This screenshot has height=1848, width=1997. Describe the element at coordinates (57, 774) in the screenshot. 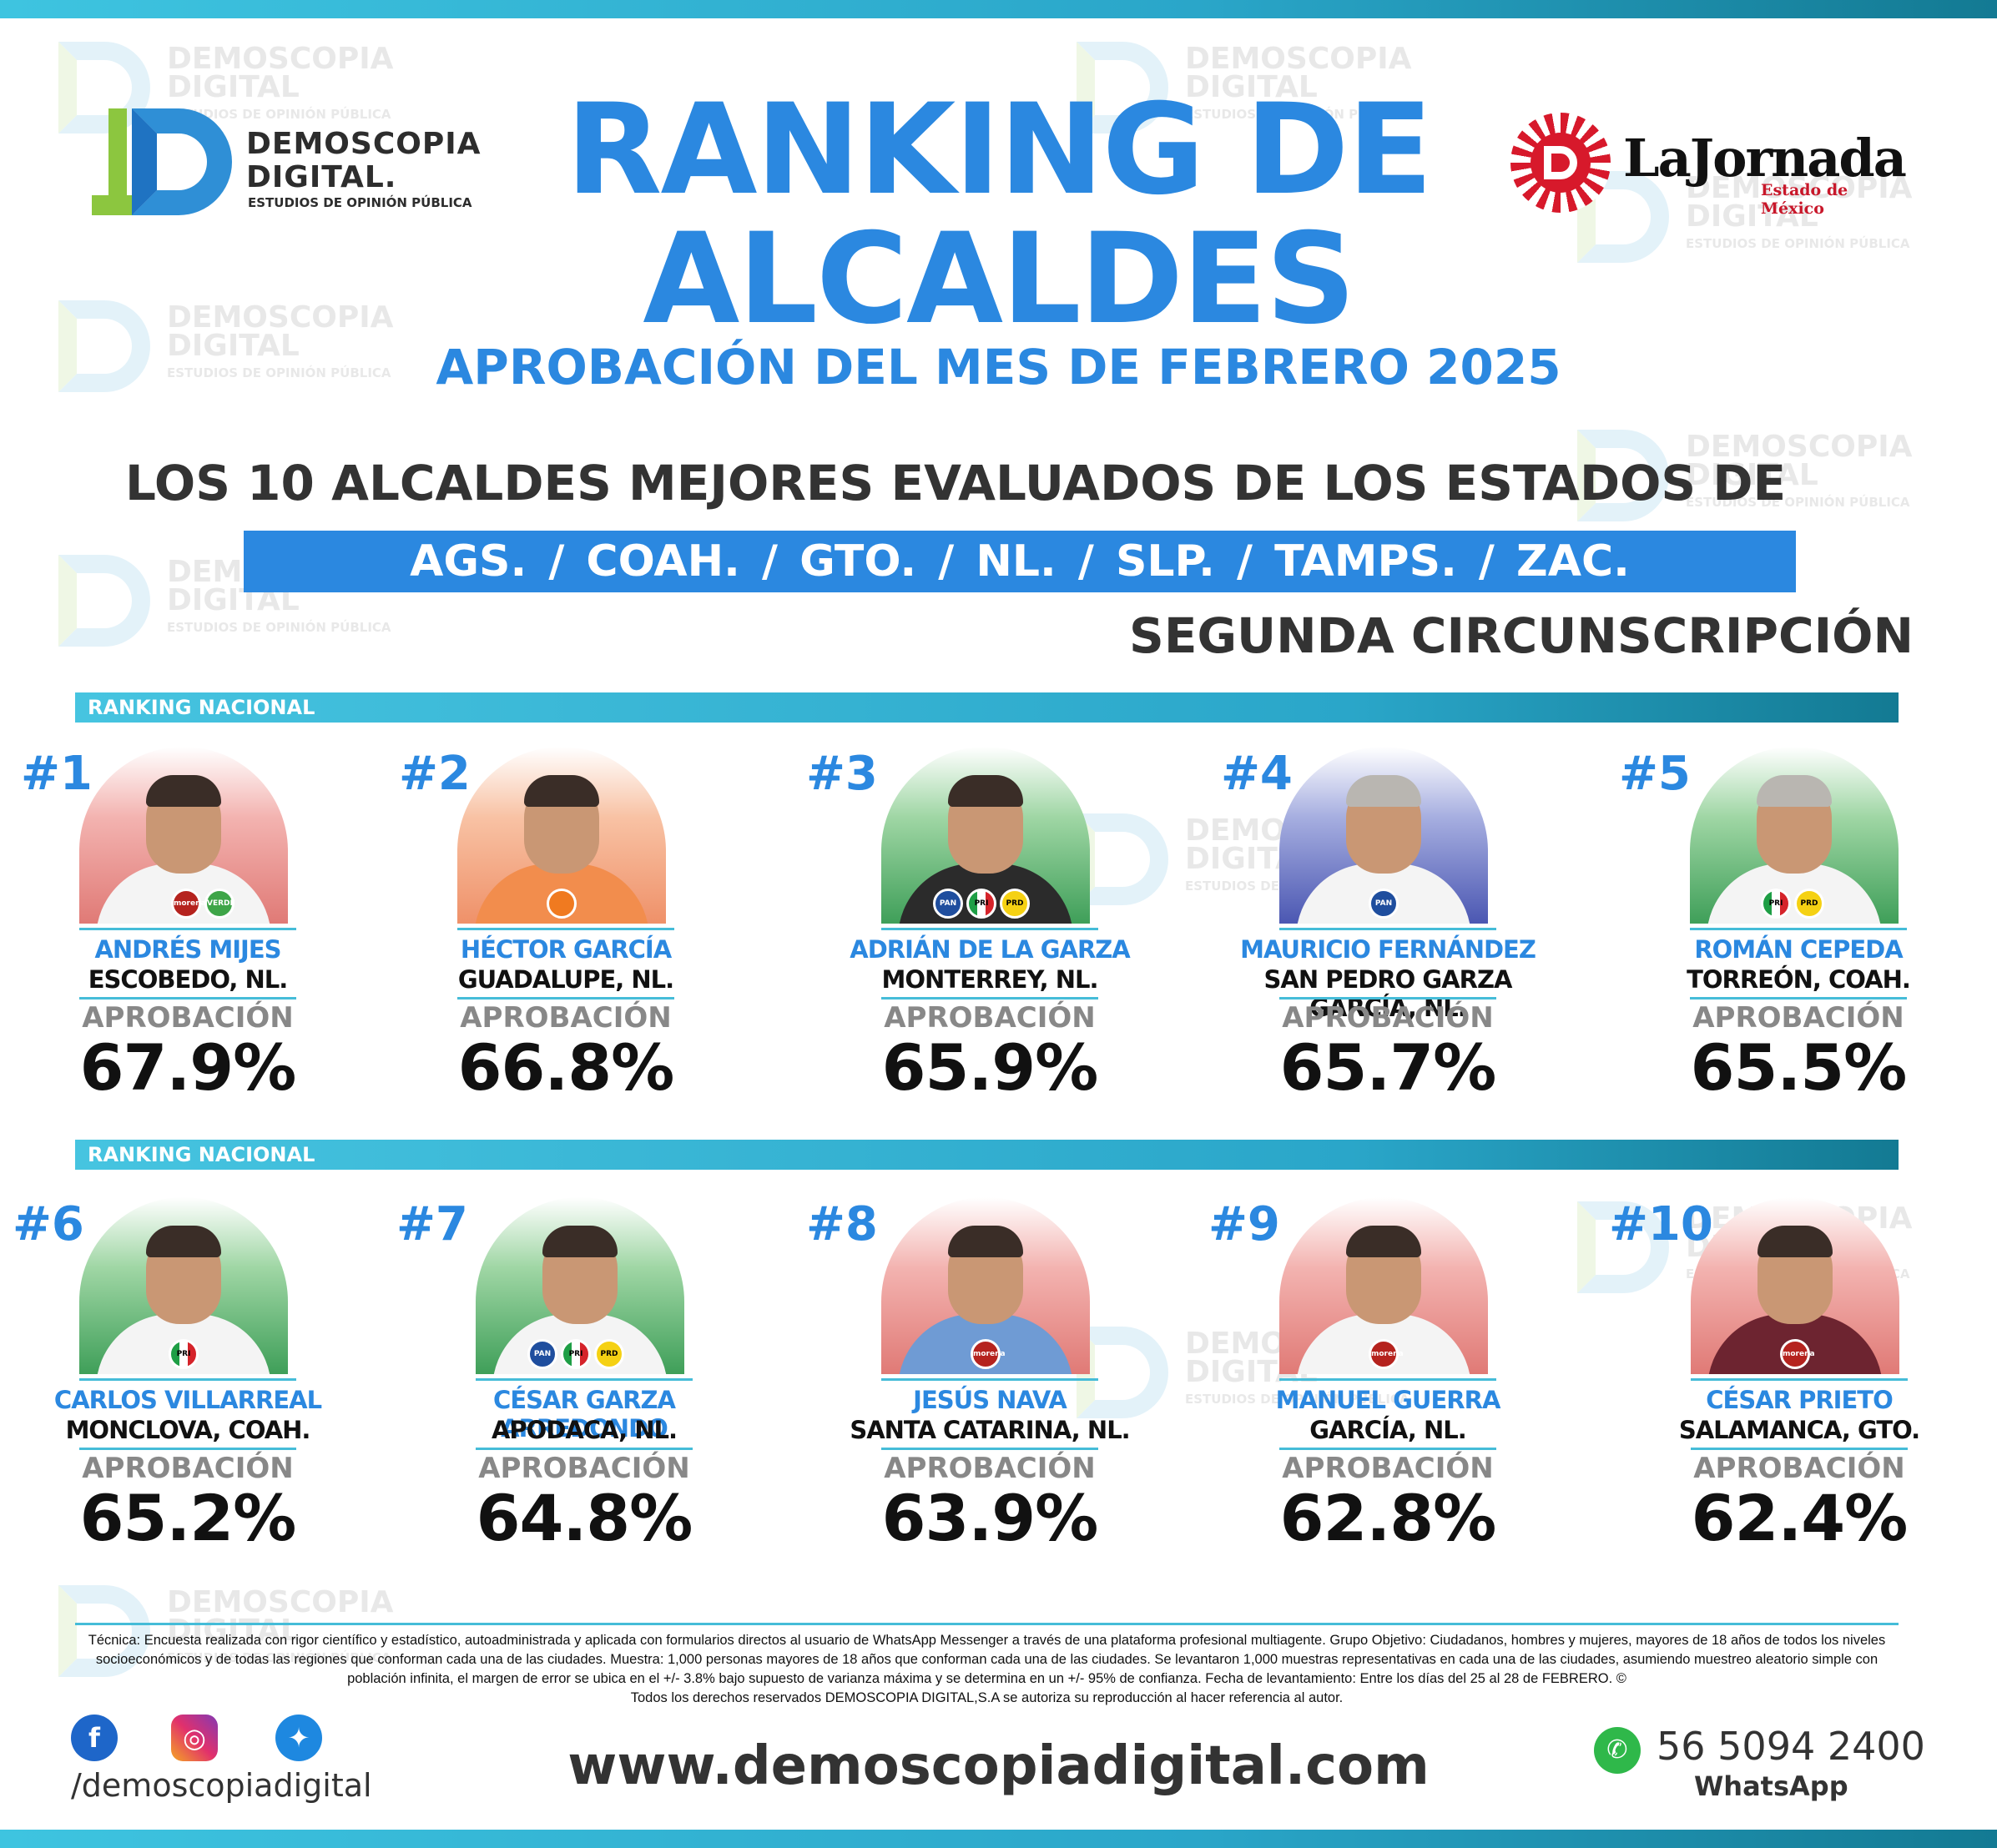

I see `rank-number: #1` at that location.